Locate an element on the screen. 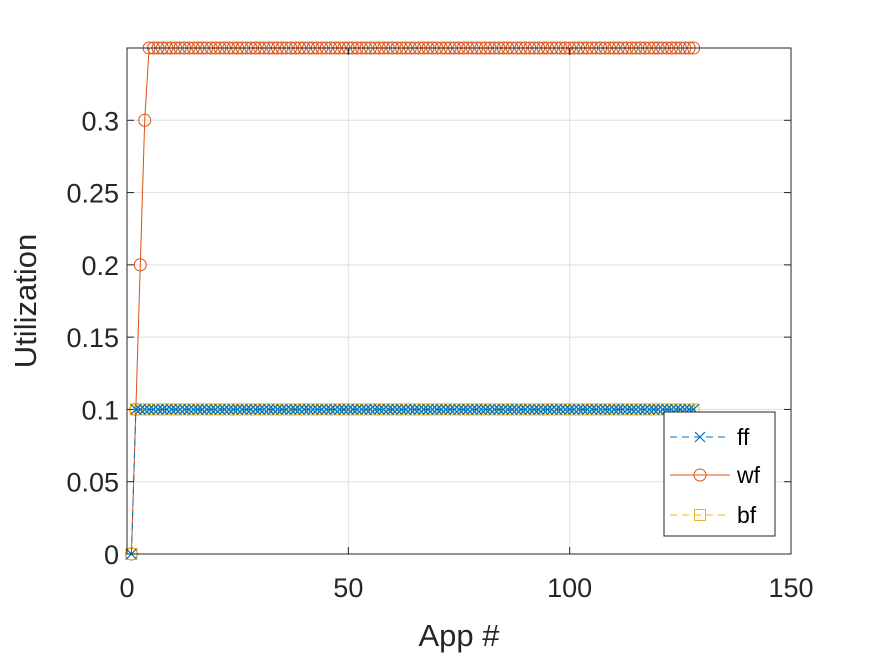 The image size is (875, 656). y-tick-label: 0.1 is located at coordinates (100, 410).